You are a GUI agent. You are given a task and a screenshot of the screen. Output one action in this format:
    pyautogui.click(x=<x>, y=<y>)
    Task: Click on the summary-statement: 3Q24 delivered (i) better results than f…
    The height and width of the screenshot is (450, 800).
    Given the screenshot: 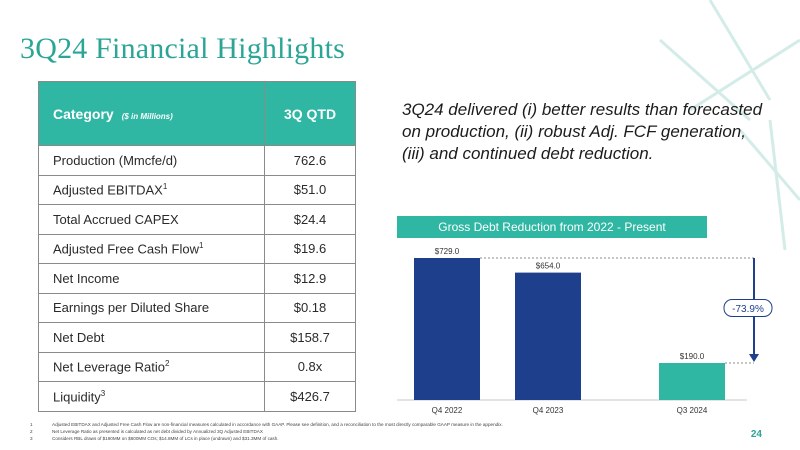 What is the action you would take?
    pyautogui.click(x=582, y=131)
    